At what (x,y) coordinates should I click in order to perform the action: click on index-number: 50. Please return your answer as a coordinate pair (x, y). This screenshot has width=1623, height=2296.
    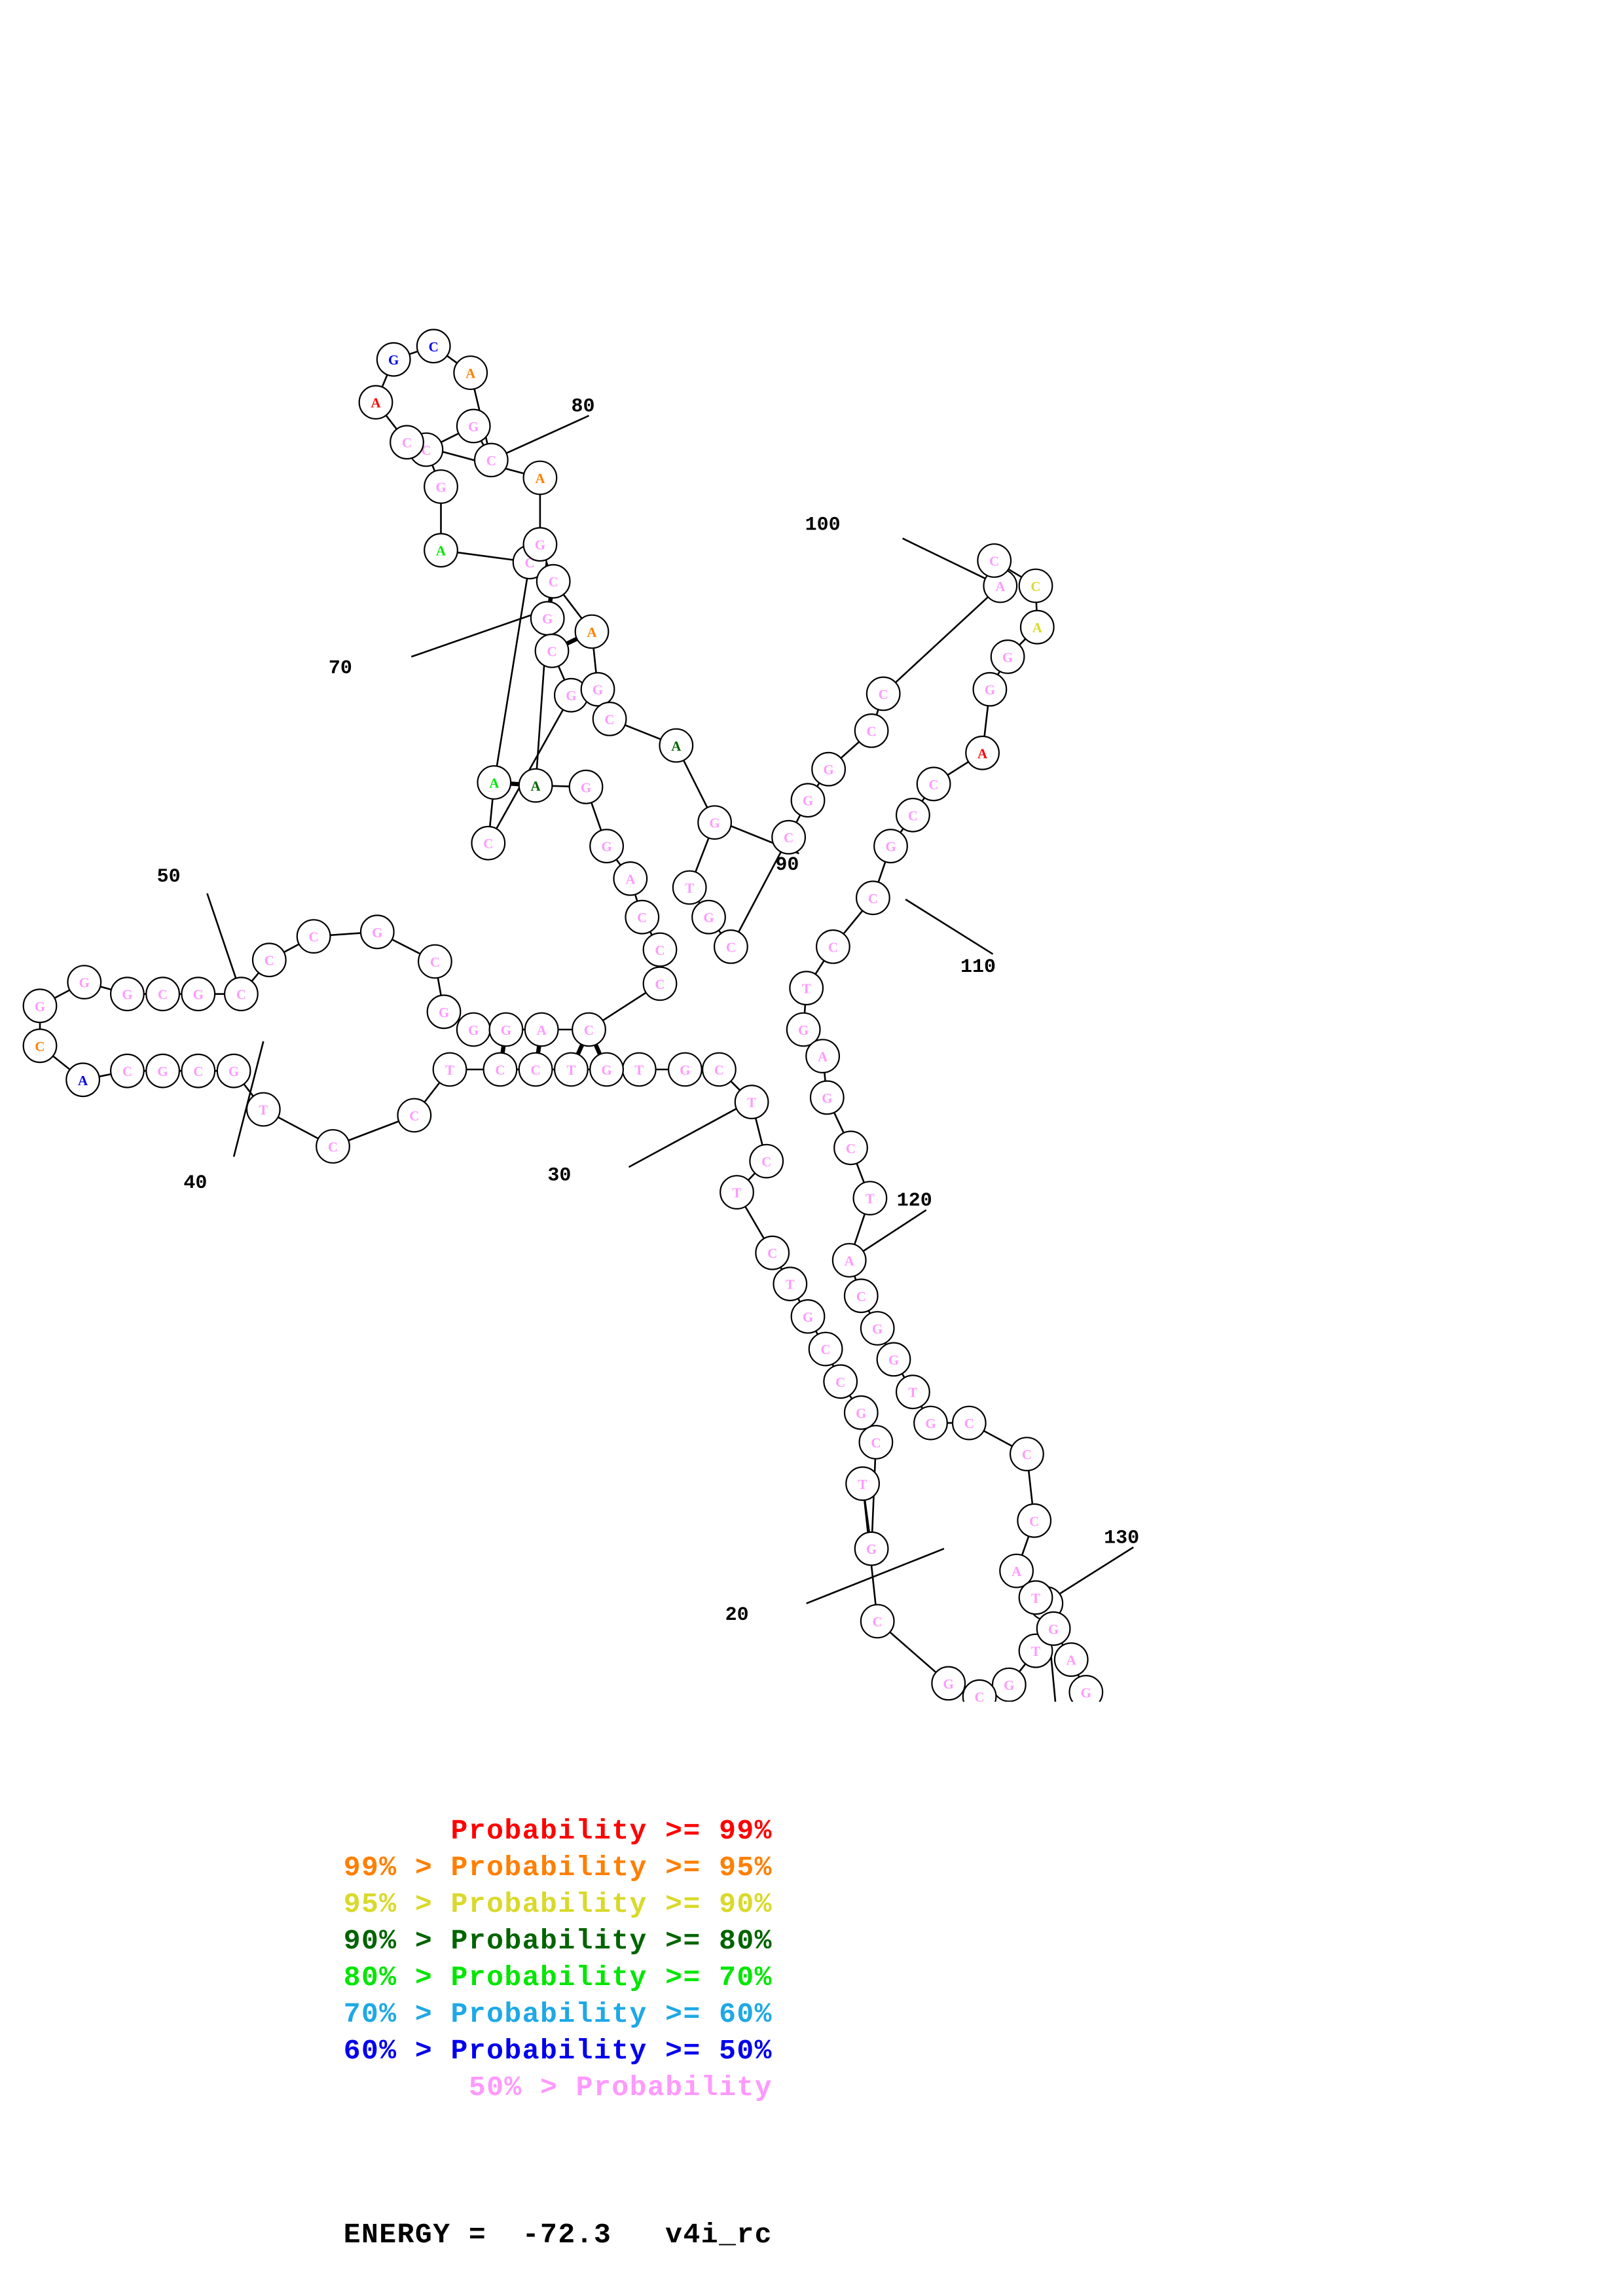
    Looking at the image, I should click on (169, 877).